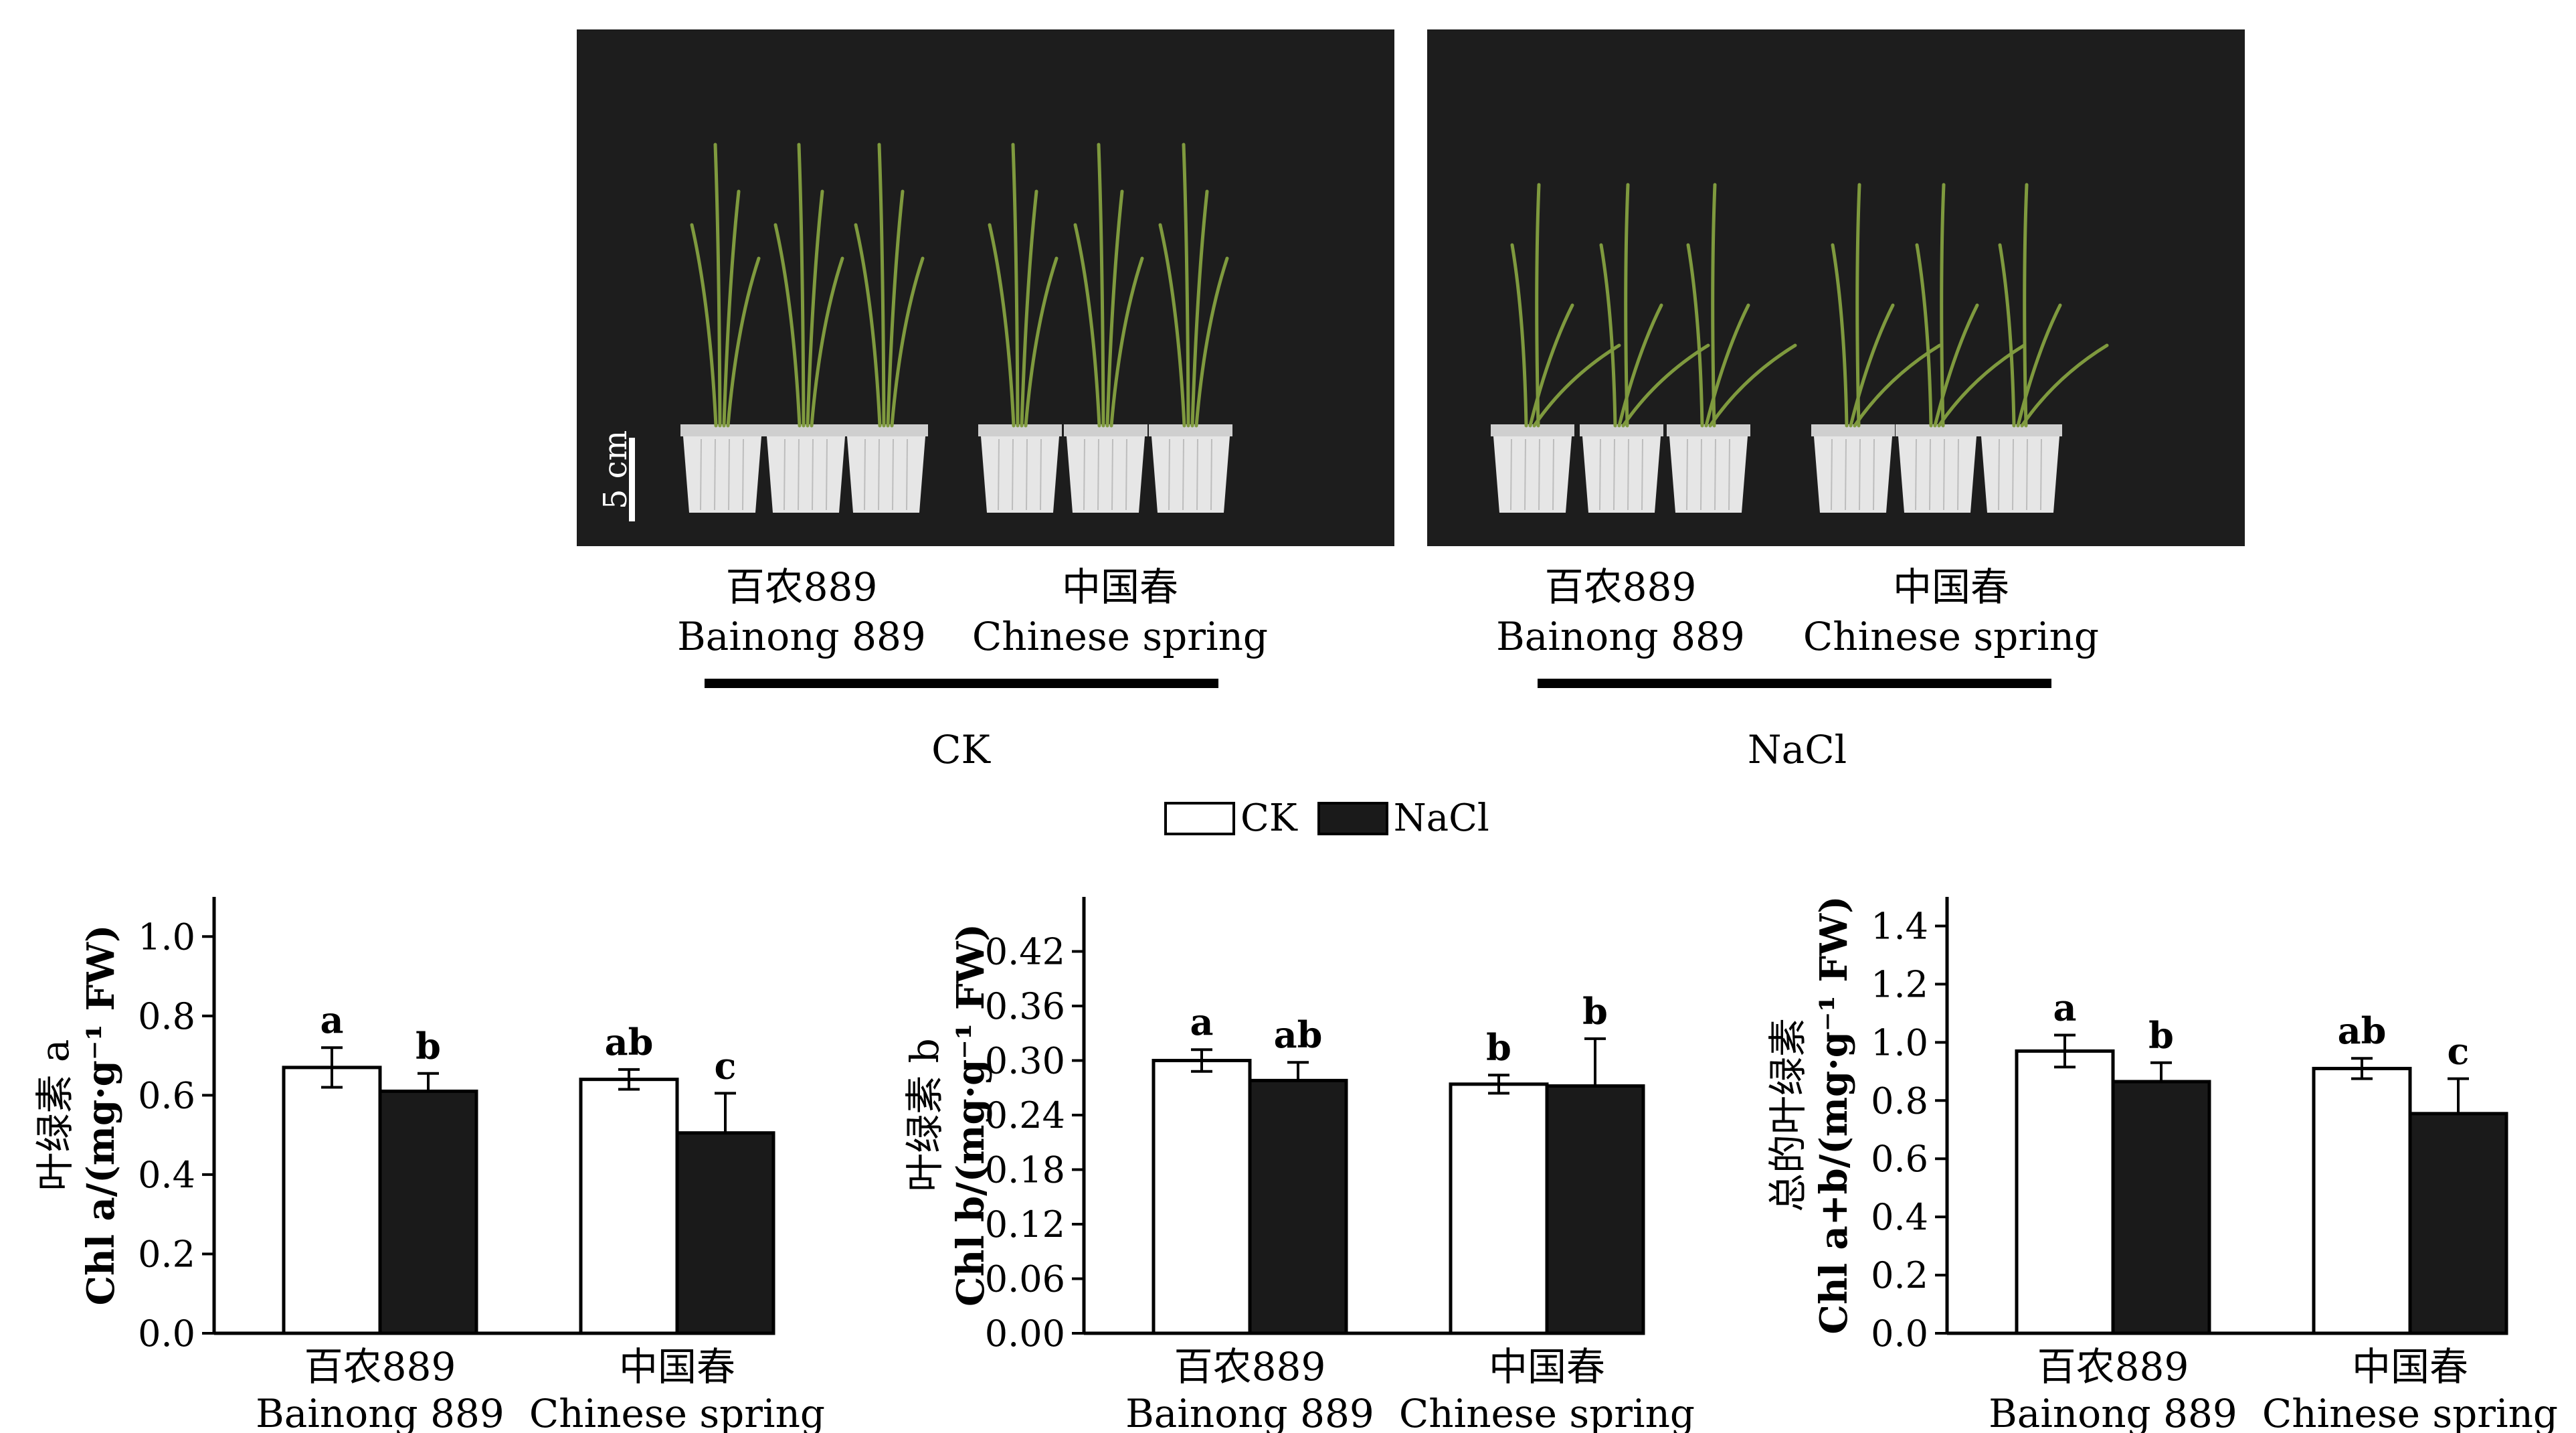  I want to click on photo-nacl-cultivar-1-label: 百农889 Bainong 889, so click(1621, 611).